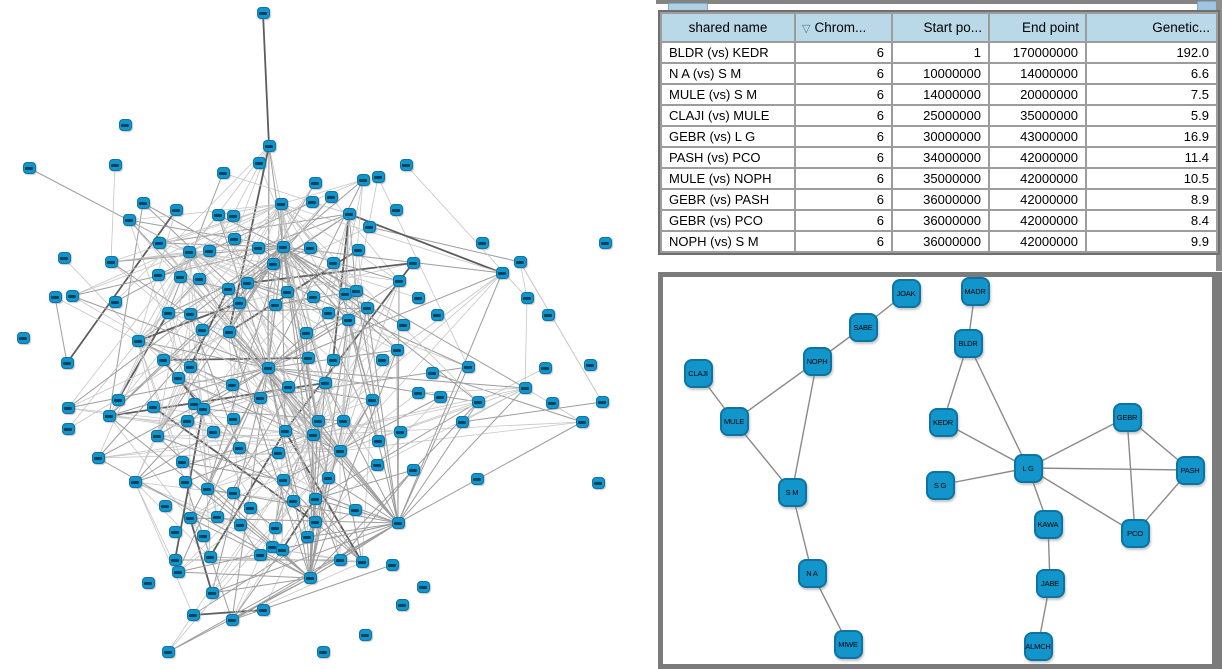 The height and width of the screenshot is (669, 1222). What do you see at coordinates (975, 291) in the screenshot?
I see `network-node-MADR: MADR` at bounding box center [975, 291].